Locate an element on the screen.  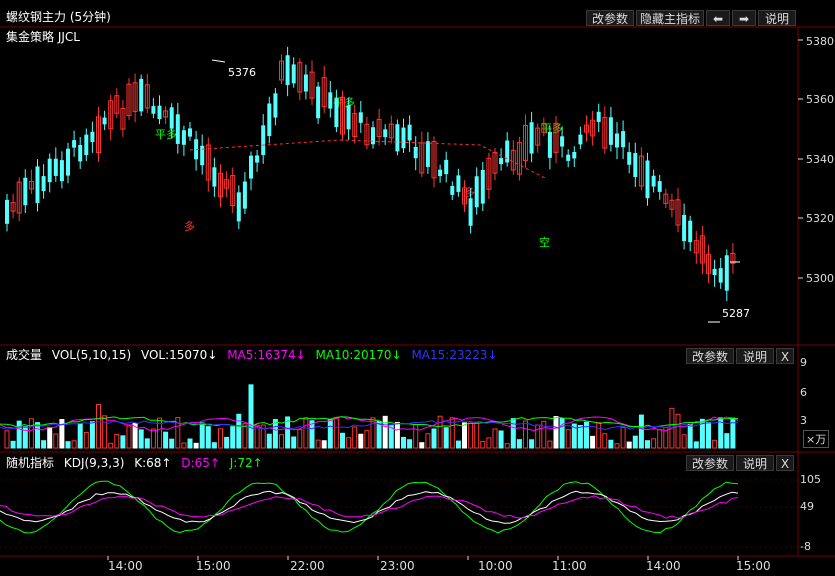
volume-params-button: 改参数 is located at coordinates (710, 356).